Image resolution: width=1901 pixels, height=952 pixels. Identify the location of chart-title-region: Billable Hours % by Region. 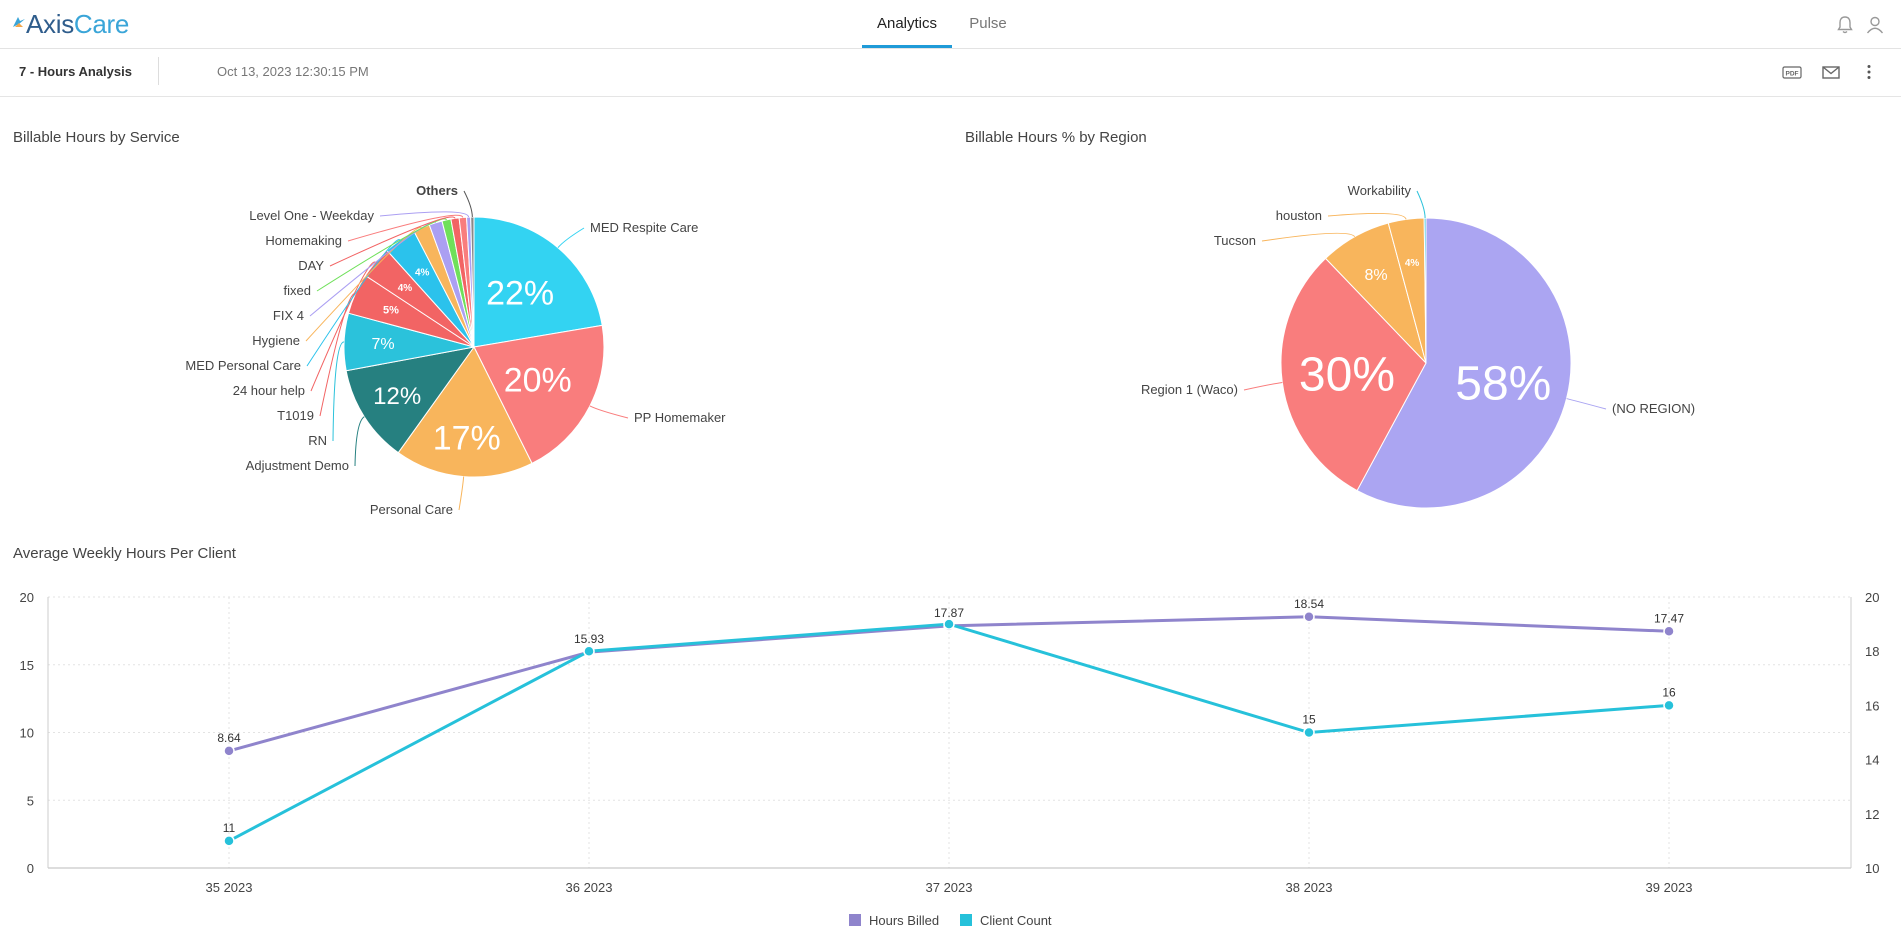
(1056, 137).